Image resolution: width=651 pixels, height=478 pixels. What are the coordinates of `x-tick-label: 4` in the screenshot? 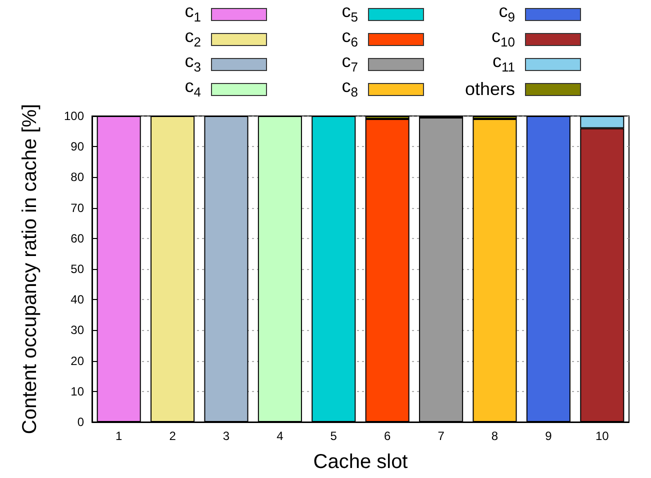 It's located at (280, 436).